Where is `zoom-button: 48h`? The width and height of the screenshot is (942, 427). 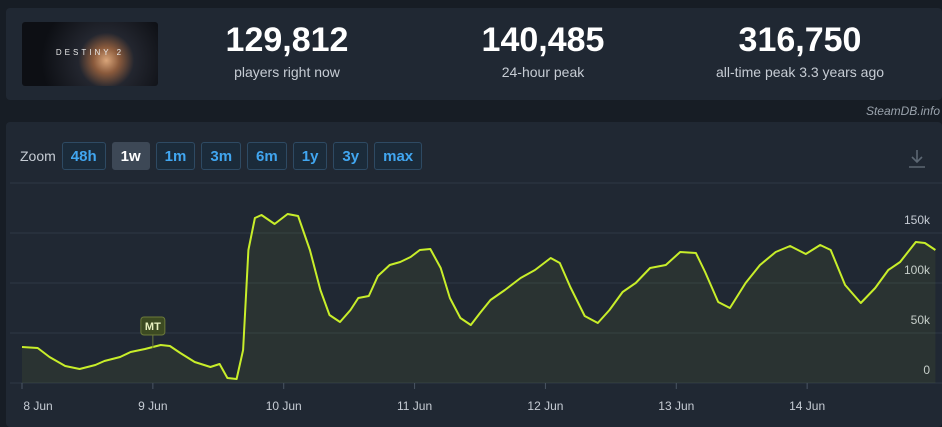 zoom-button: 48h is located at coordinates (83, 156).